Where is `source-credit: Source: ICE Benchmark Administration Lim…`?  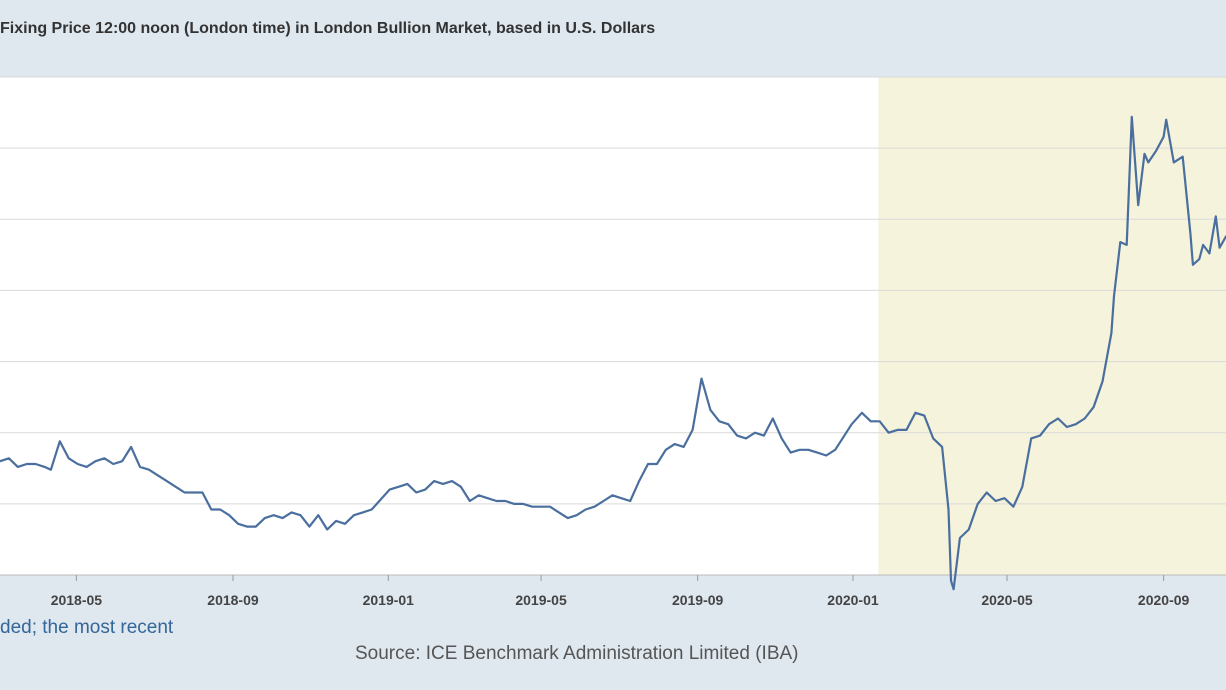 source-credit: Source: ICE Benchmark Administration Lim… is located at coordinates (577, 653).